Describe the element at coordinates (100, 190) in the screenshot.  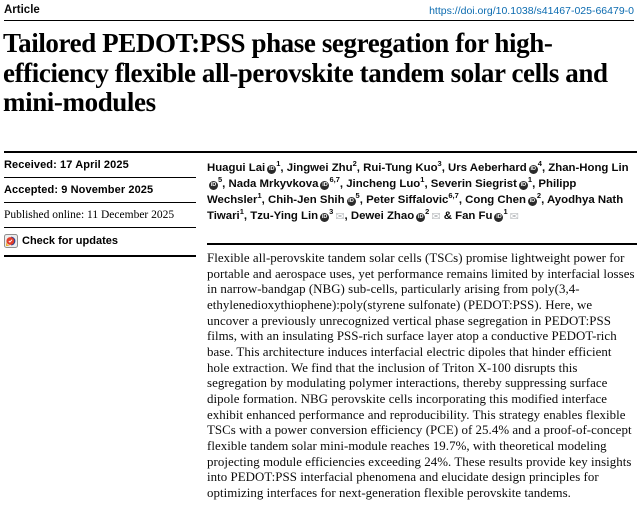
I see `accepted-date: Accepted: 9 November 2025` at that location.